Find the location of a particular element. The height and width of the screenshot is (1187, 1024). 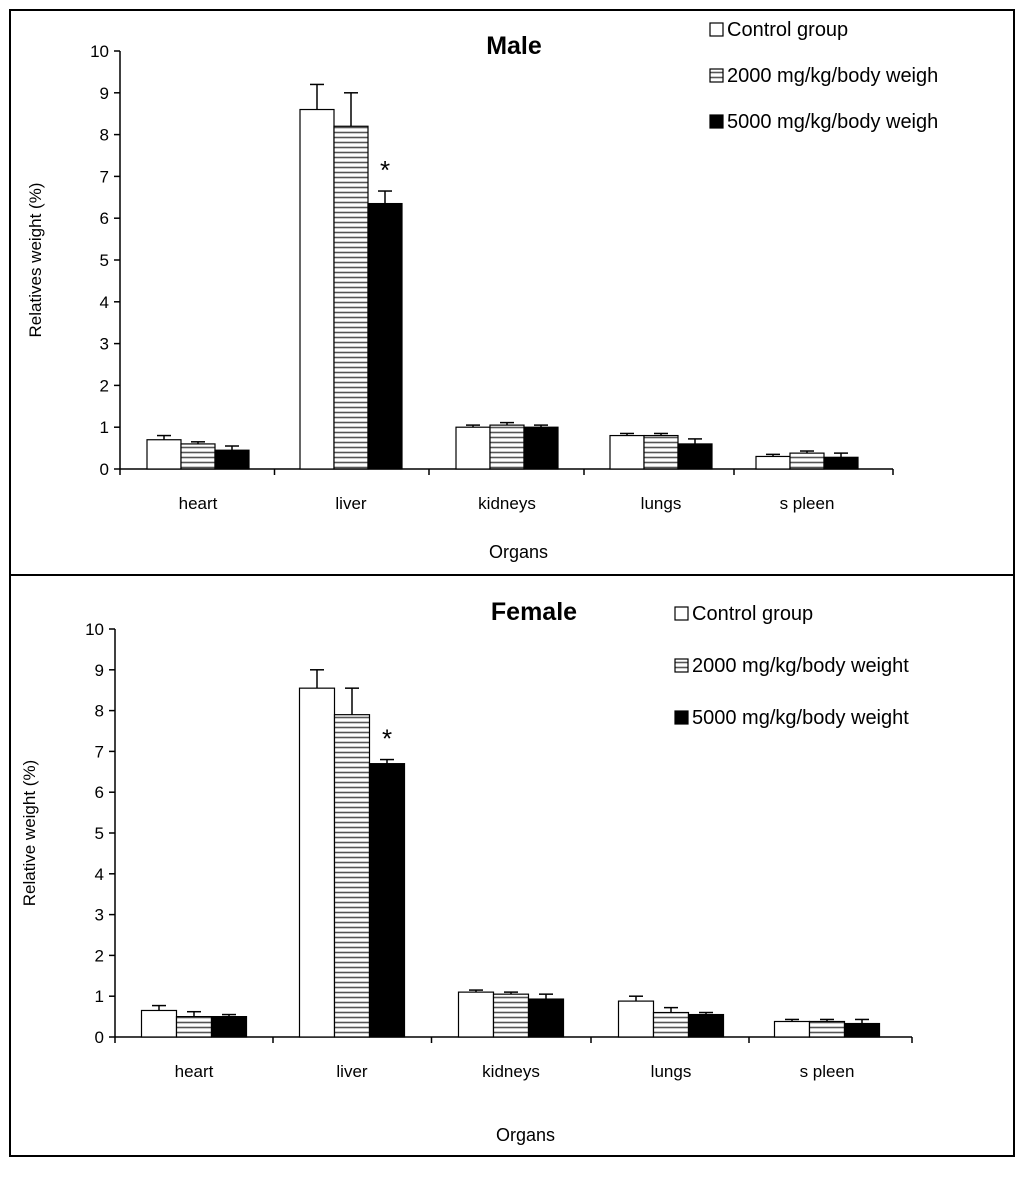

legend-label: 5000 mg/kg/body weigh is located at coordinates (832, 122).